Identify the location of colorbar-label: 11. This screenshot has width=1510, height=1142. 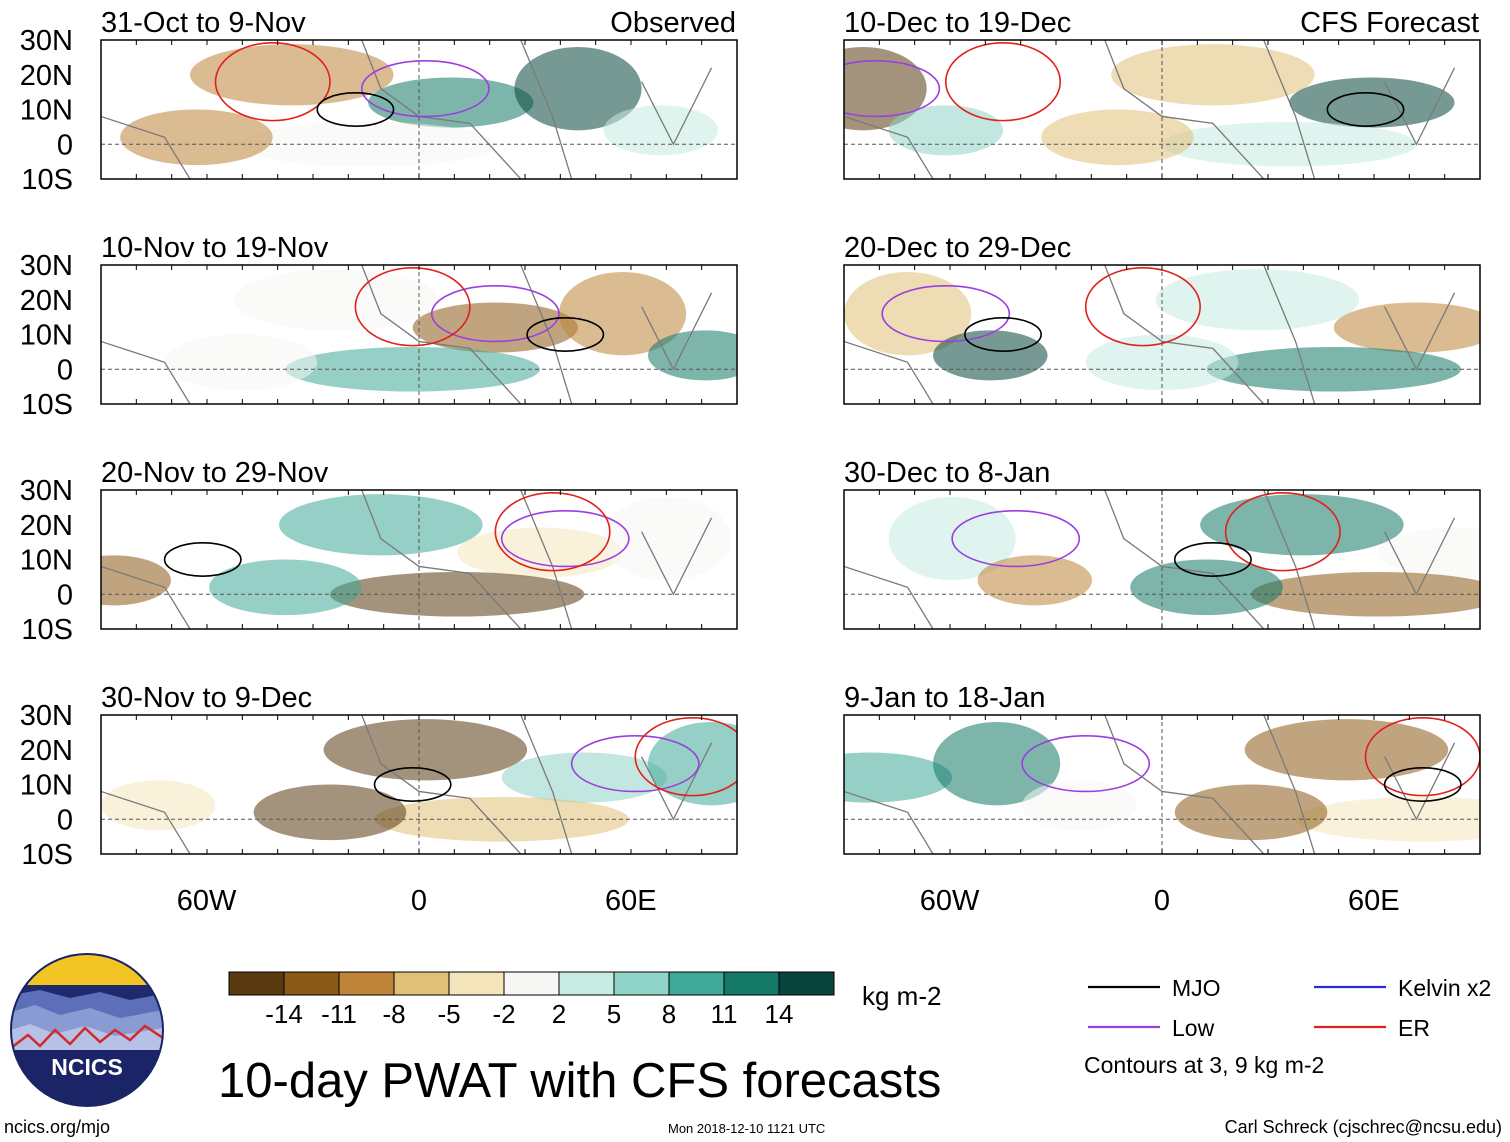
(724, 1014).